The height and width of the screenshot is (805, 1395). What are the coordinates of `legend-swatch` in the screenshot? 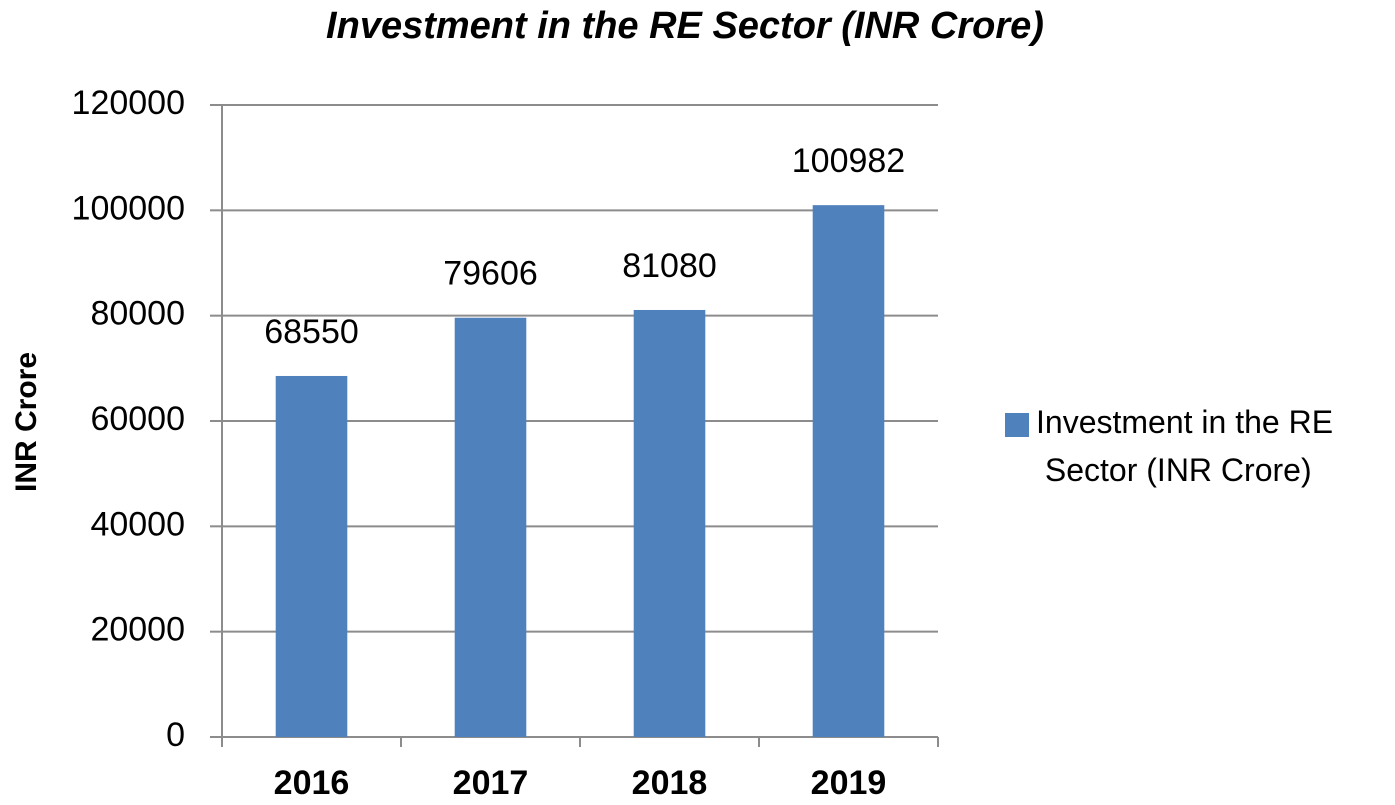 It's located at (1017, 425).